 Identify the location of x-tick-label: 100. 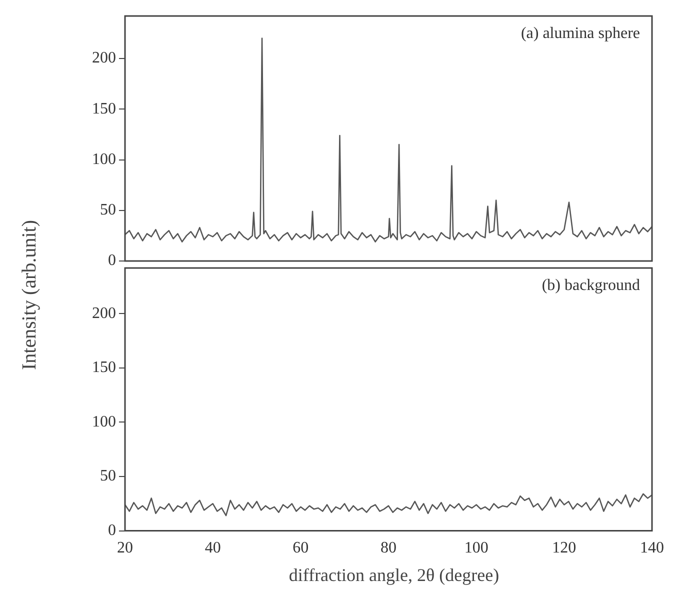
(476, 548).